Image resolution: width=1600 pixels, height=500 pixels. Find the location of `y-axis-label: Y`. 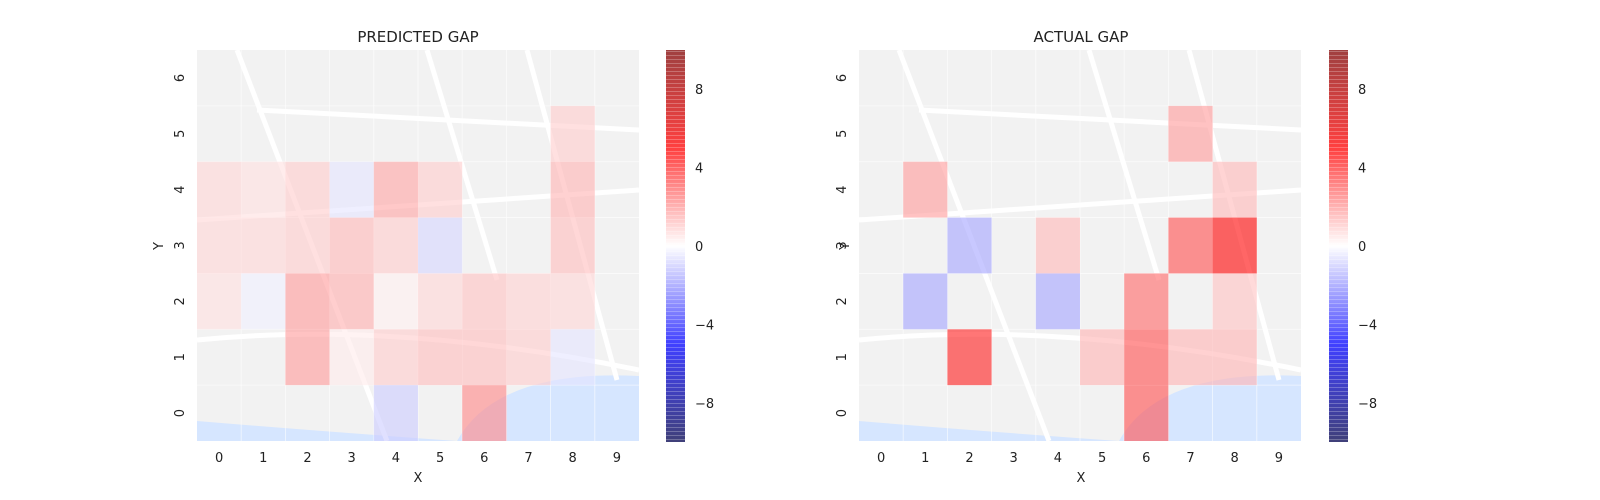

y-axis-label: Y is located at coordinates (845, 246).